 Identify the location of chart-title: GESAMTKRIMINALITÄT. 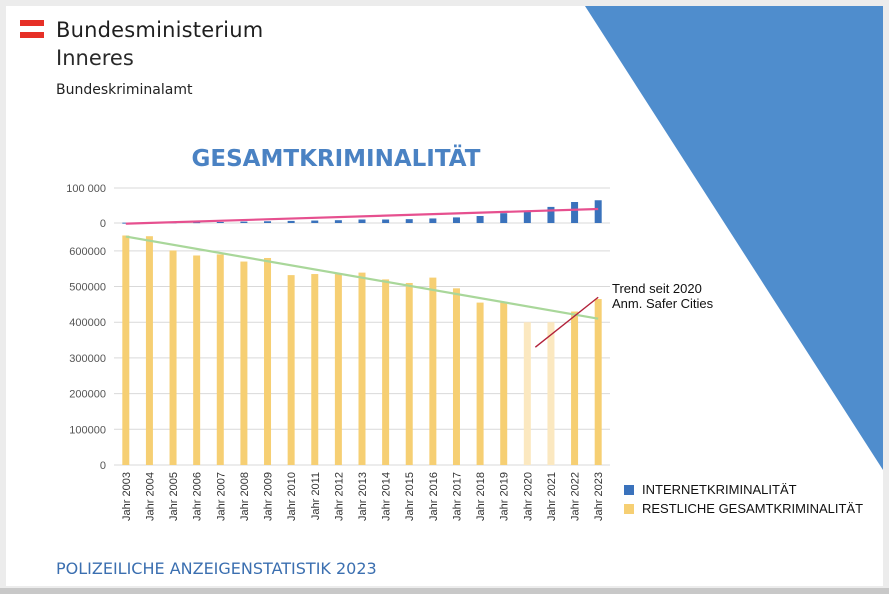
(336, 158).